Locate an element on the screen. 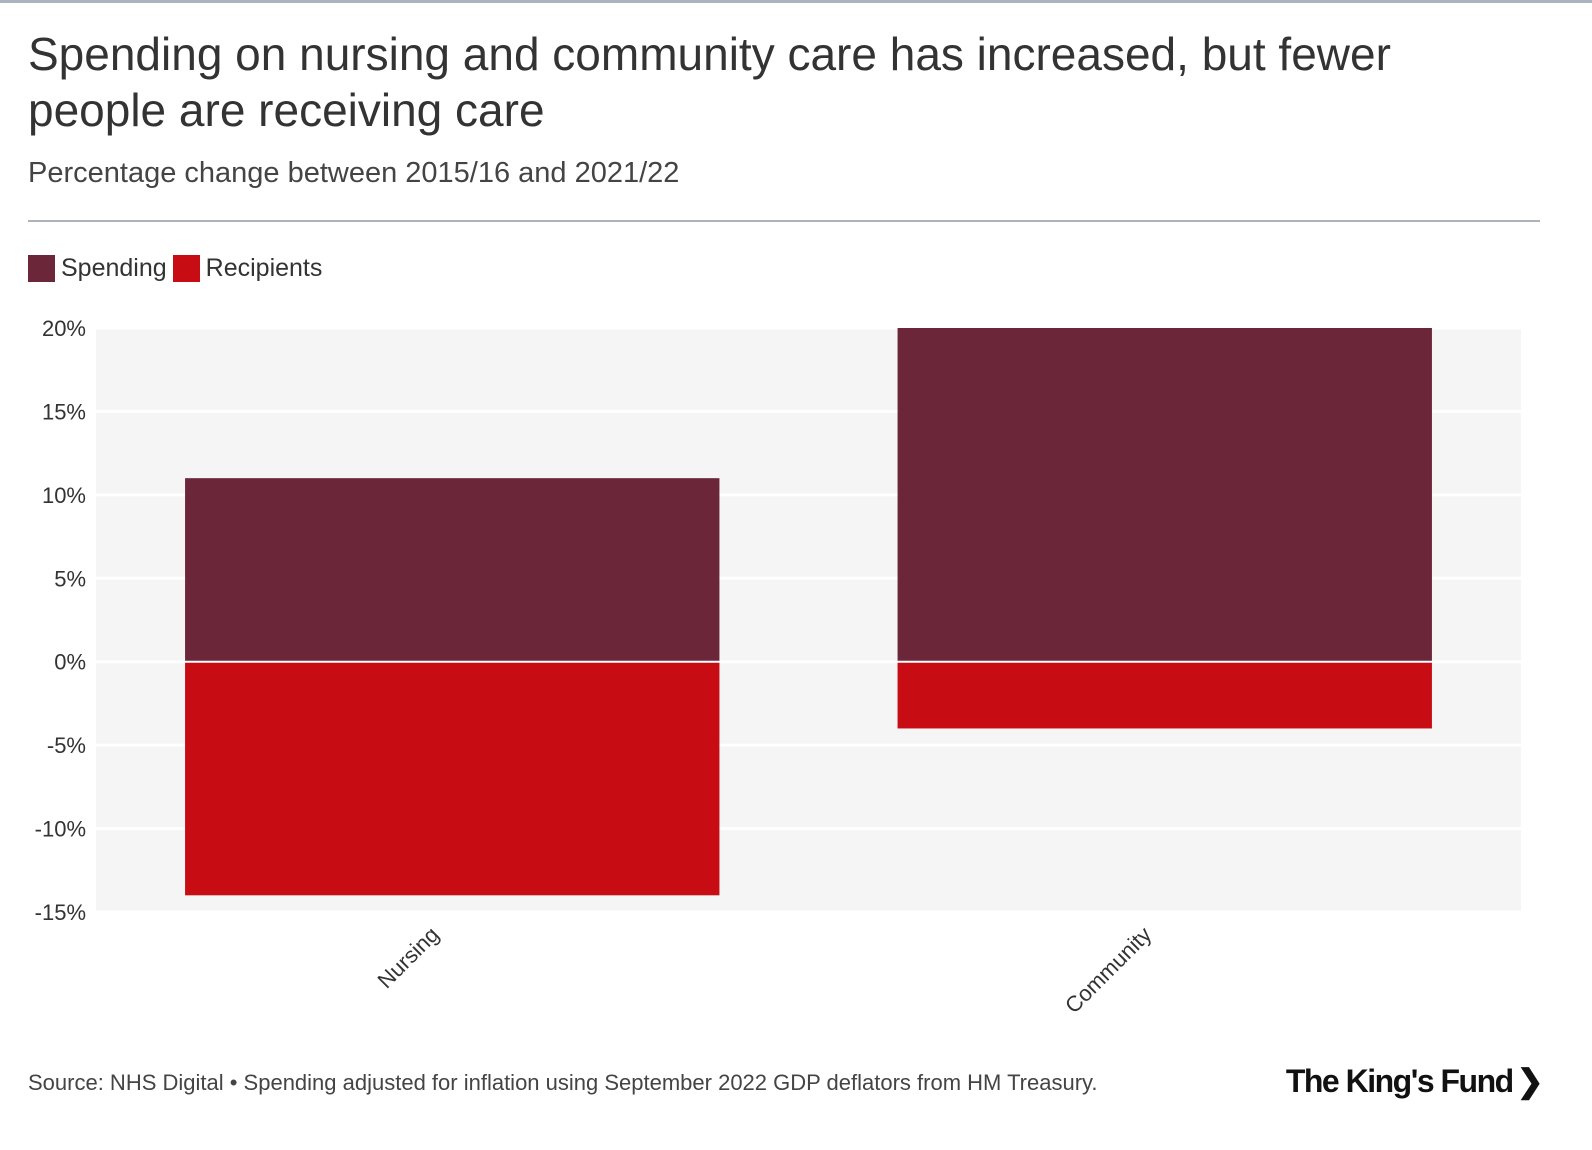 Image resolution: width=1592 pixels, height=1150 pixels. bar-recipients-community is located at coordinates (1164, 695).